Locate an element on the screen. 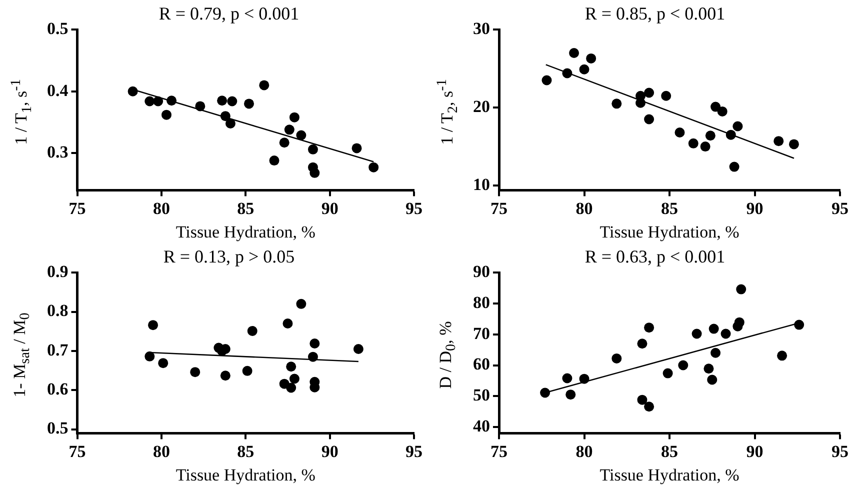  y-tick-label: 70 is located at coordinates (481, 333).